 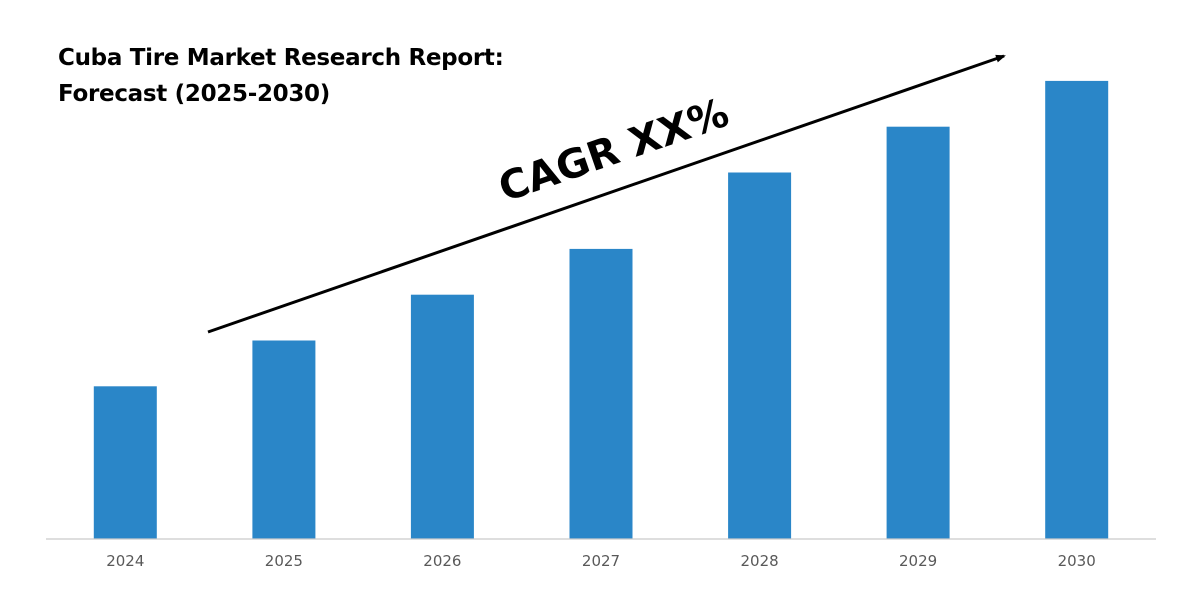 I want to click on bar-2025, so click(x=284, y=439).